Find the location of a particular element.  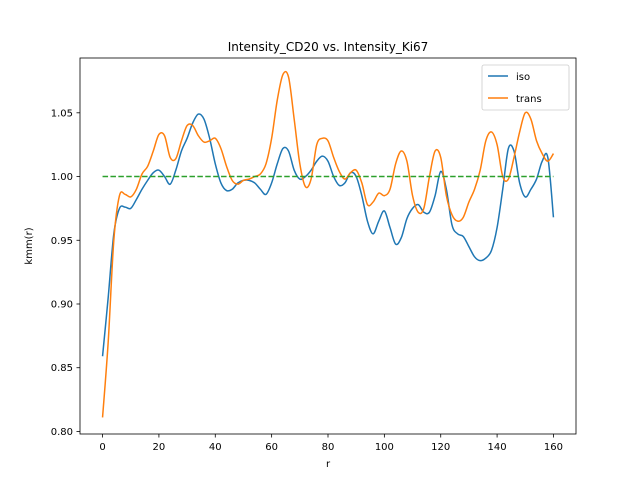

x-tick-label: 80 is located at coordinates (328, 447).